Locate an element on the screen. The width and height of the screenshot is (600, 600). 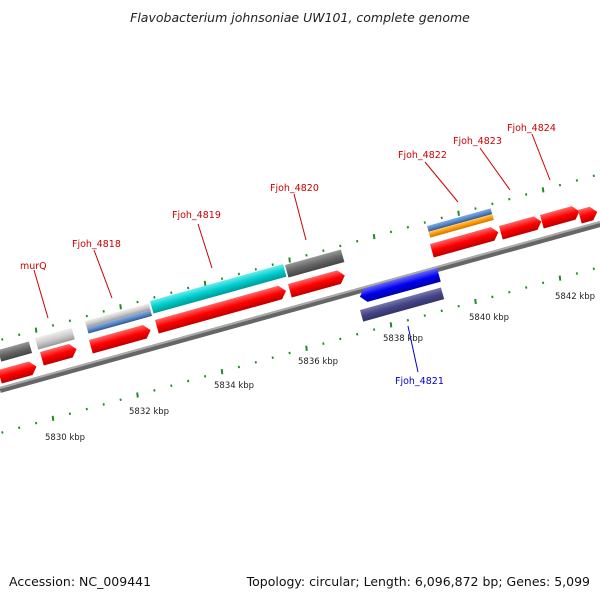
gene-label: Fjoh_4824 is located at coordinates (531, 128).